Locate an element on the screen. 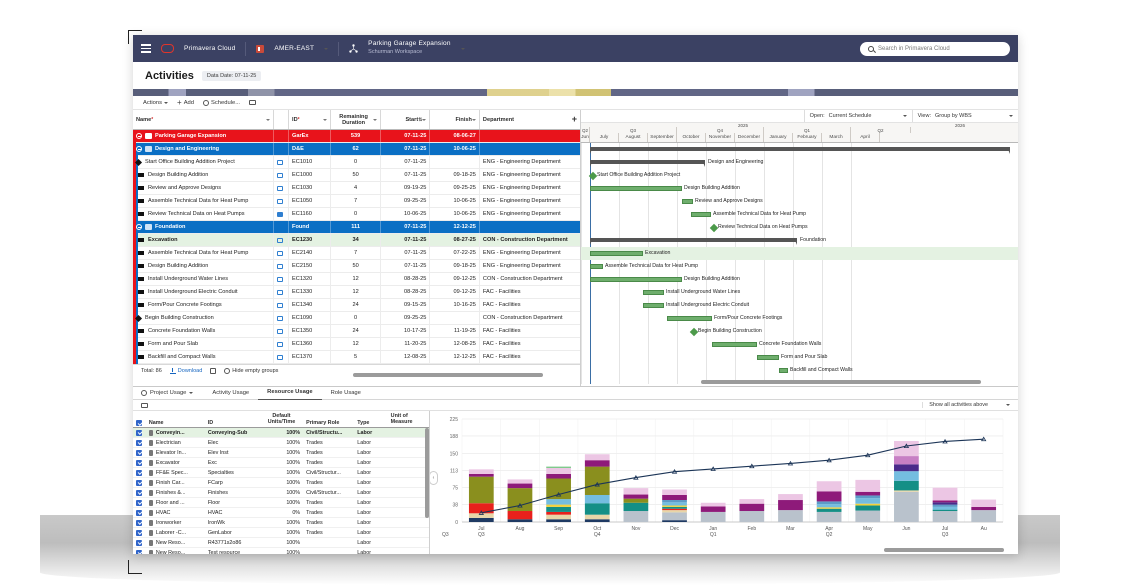 The width and height of the screenshot is (1148, 585). gantt-row: Design Building Addition is located at coordinates (799, 279).